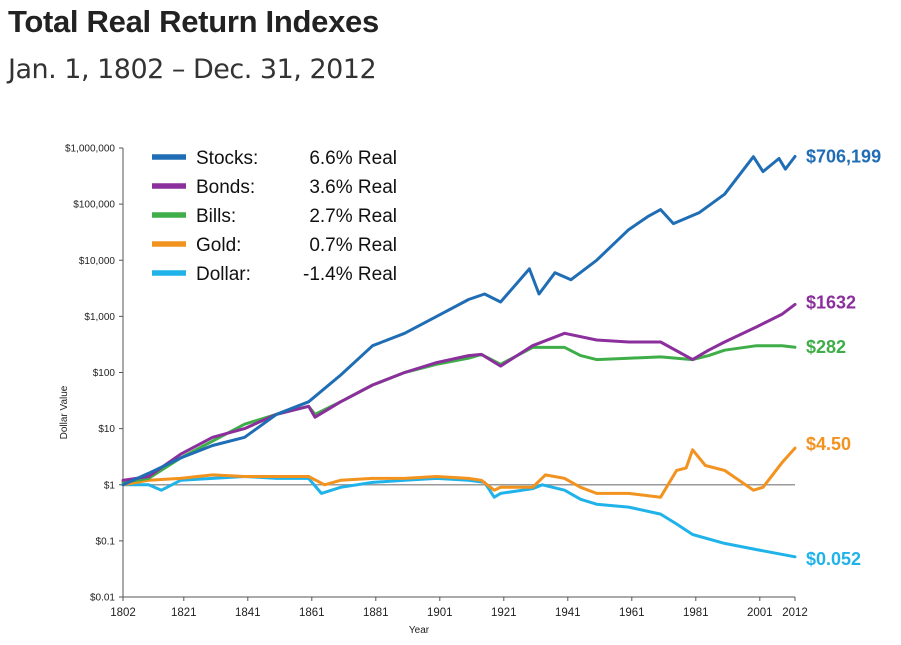 The image size is (901, 645). Describe the element at coordinates (795, 613) in the screenshot. I see `x-tick-label: 2012` at that location.